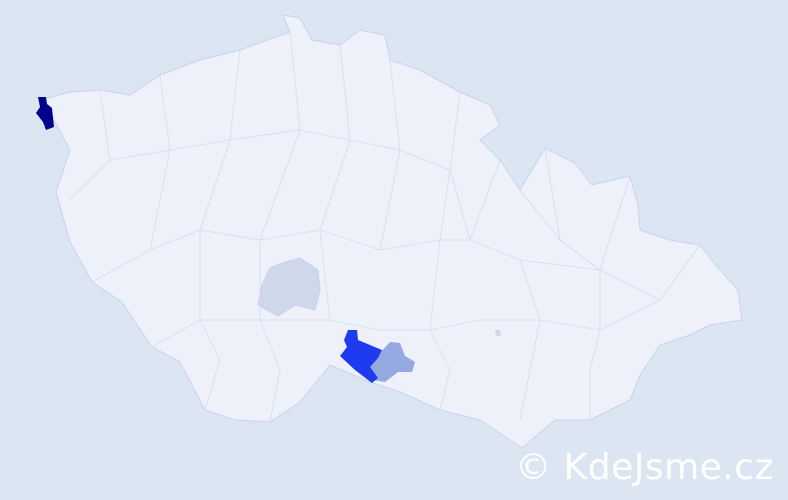  I want to click on watermark: © KdeJsme.cz, so click(644, 467).